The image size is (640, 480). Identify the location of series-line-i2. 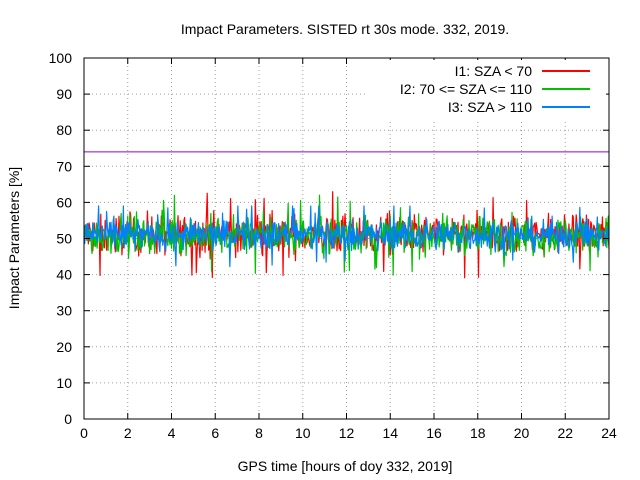
(346, 235).